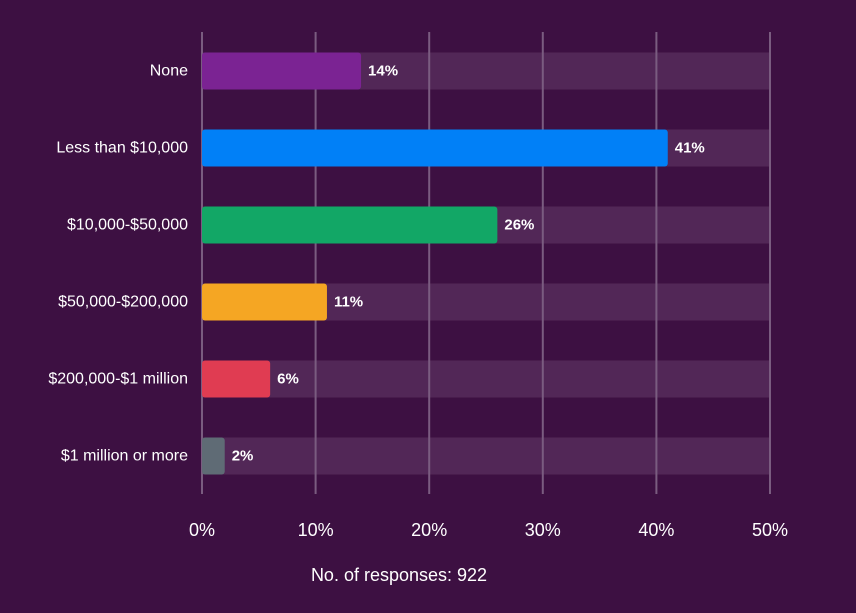 The image size is (856, 613). What do you see at coordinates (202, 530) in the screenshot?
I see `x-tick-label: 0%` at bounding box center [202, 530].